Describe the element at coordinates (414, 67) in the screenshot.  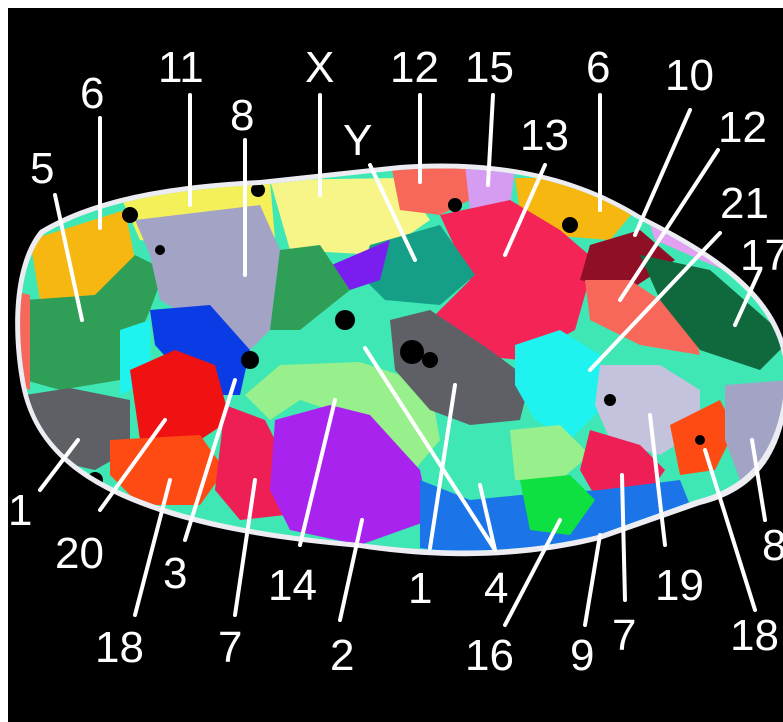
I see `label-12-top: 12` at that location.